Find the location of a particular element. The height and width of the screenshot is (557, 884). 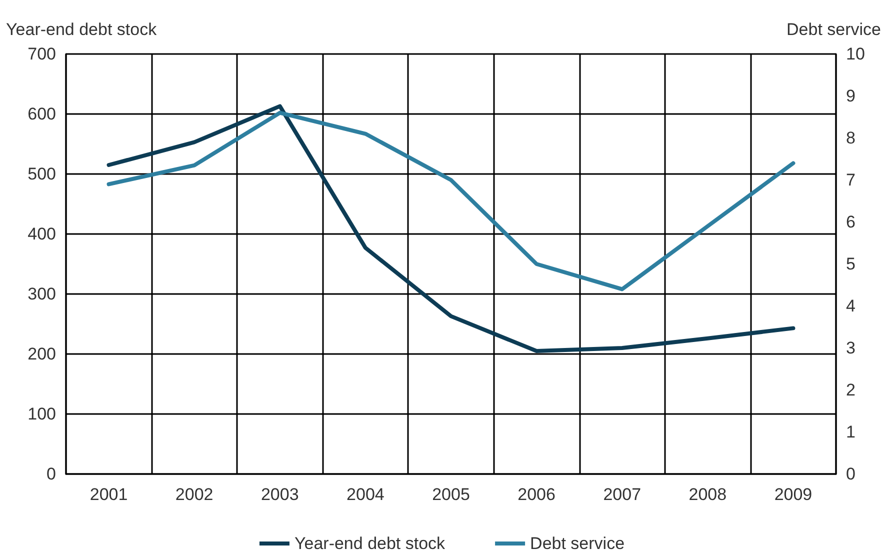

legend-label: Year-end debt stock is located at coordinates (370, 543).